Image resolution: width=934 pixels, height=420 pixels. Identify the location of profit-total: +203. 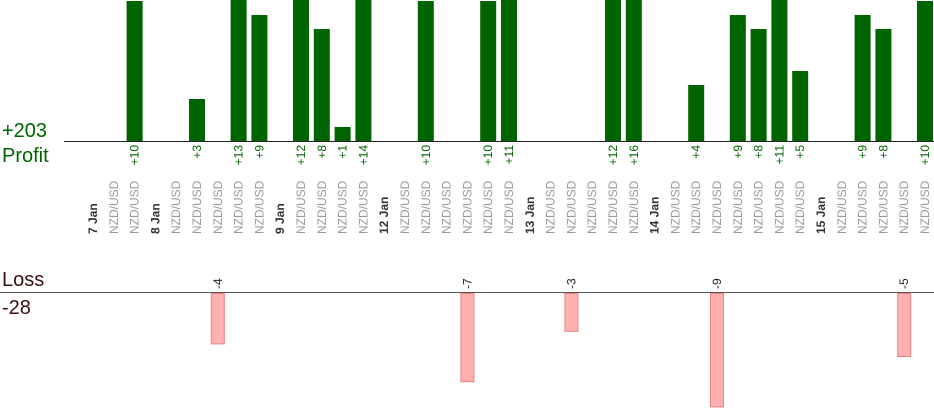
(25, 131).